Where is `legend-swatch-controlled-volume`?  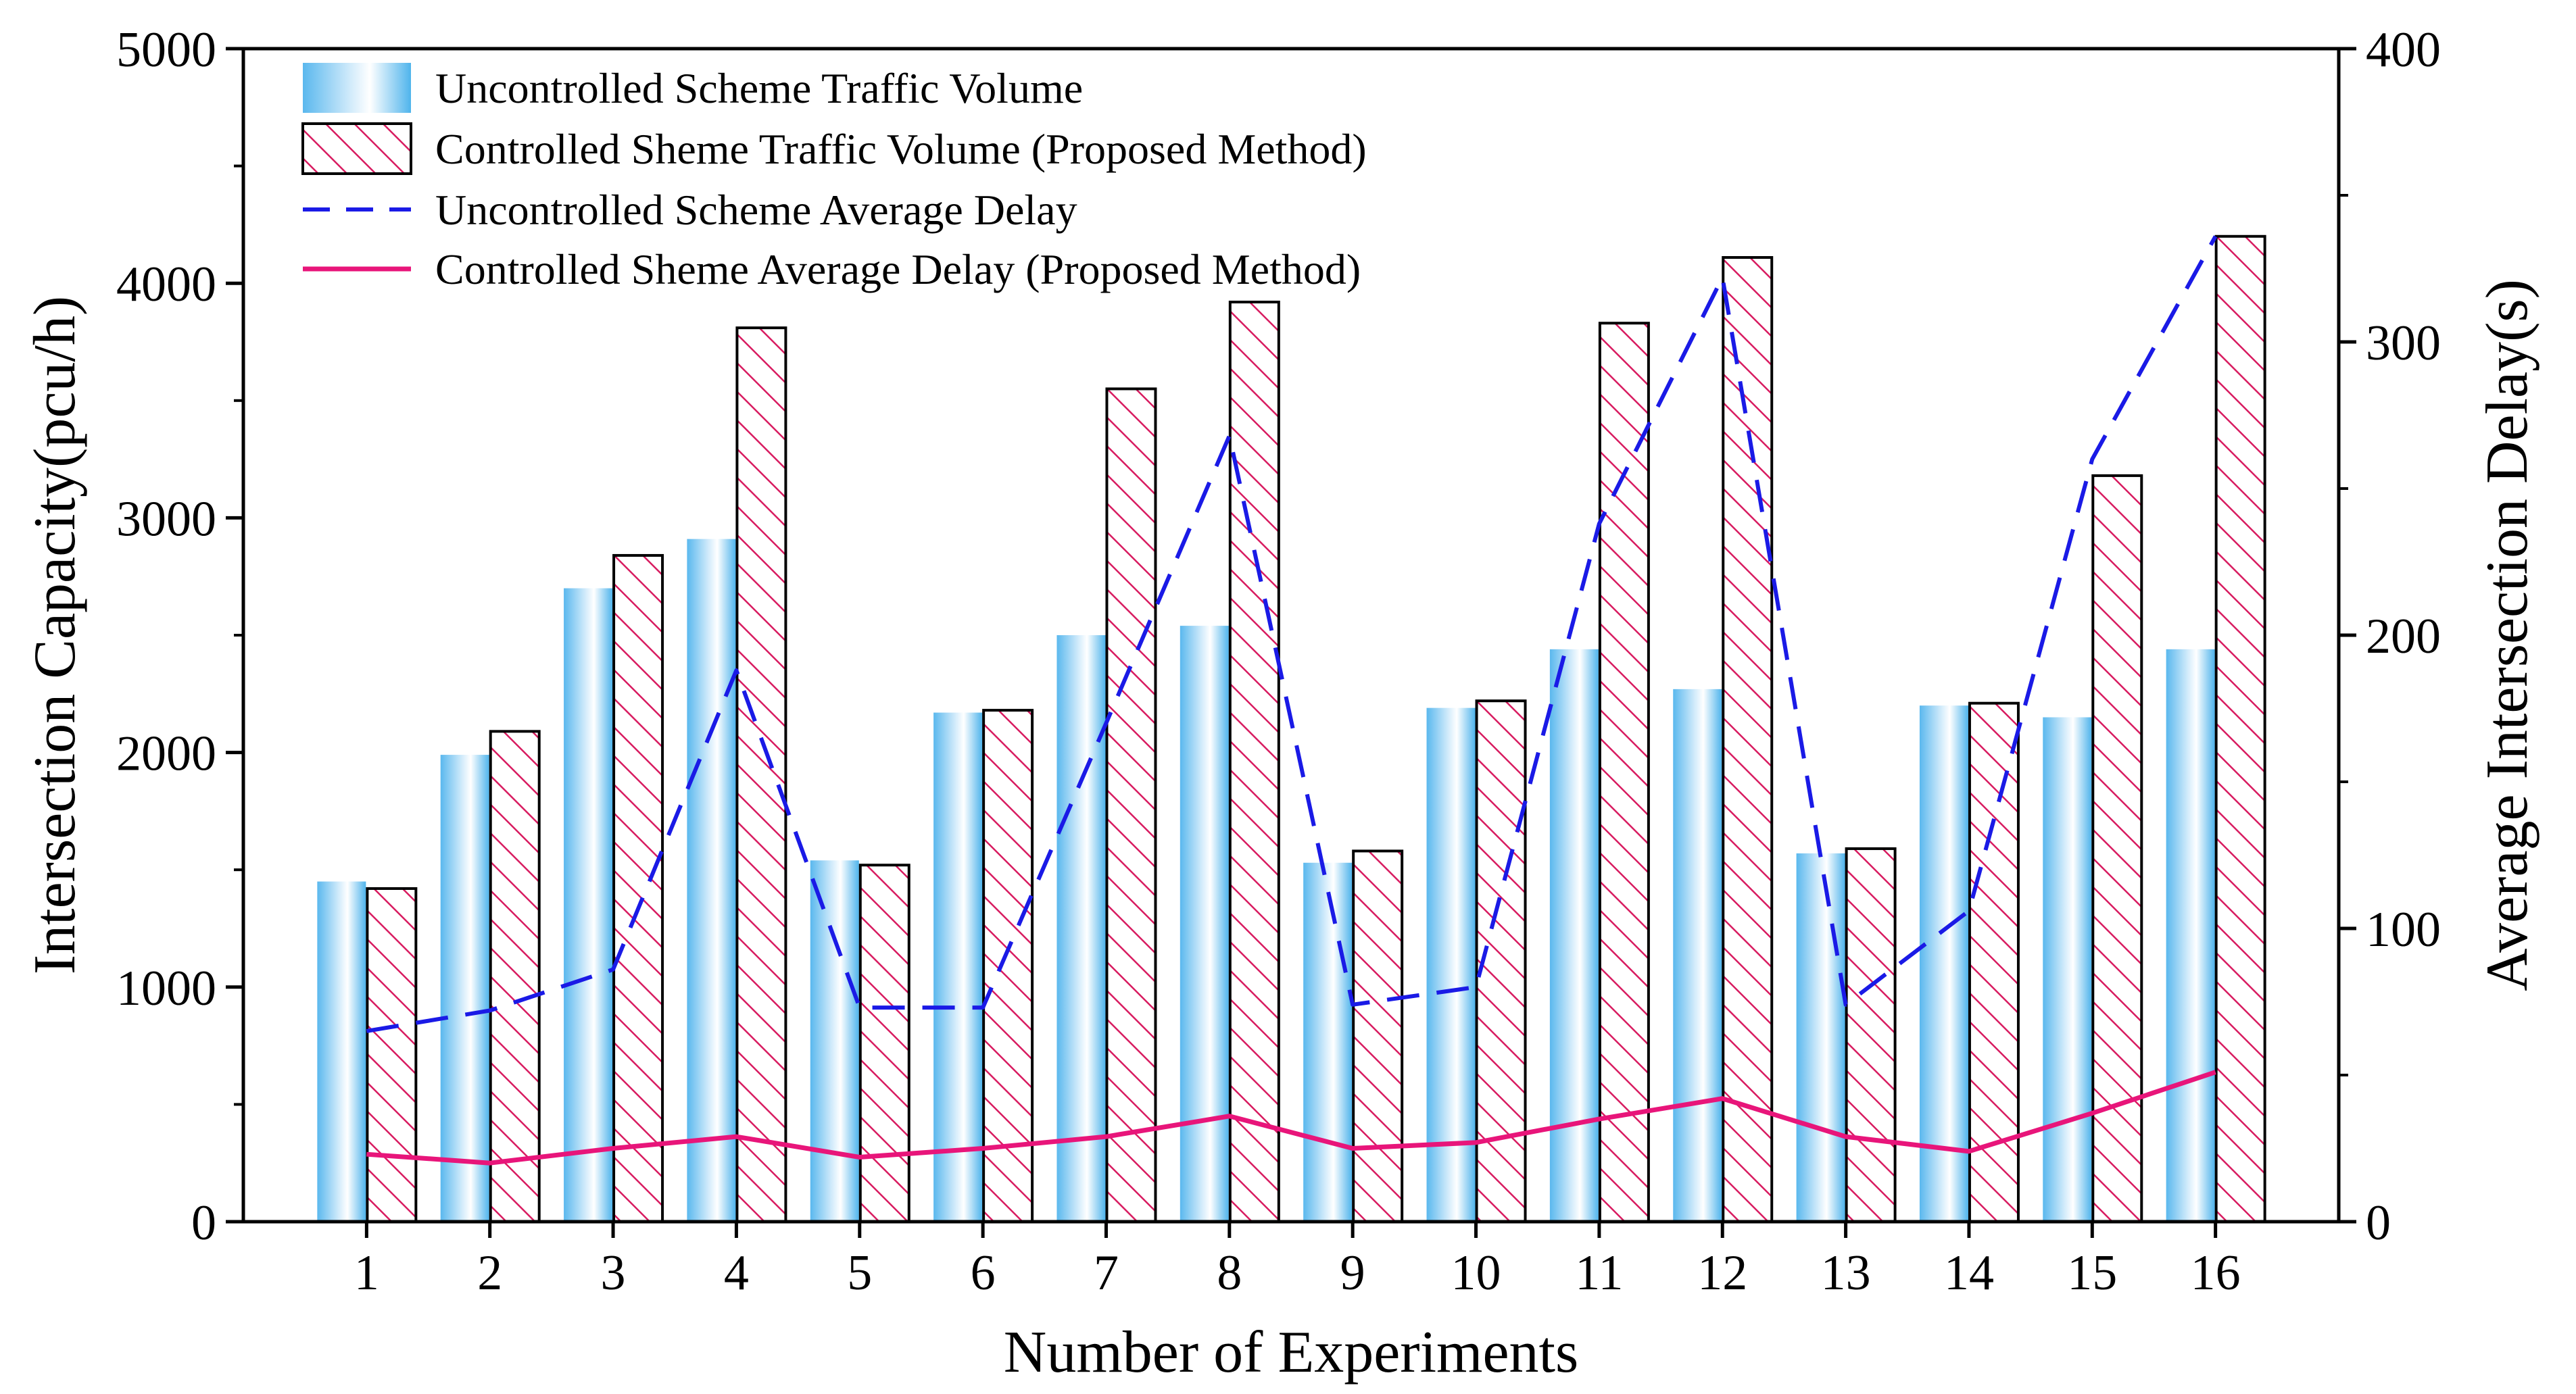 legend-swatch-controlled-volume is located at coordinates (356, 148).